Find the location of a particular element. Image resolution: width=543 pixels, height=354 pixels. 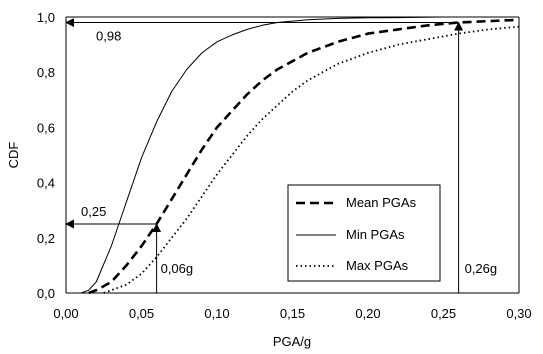

y-tick-label: 1,0 is located at coordinates (46, 17).